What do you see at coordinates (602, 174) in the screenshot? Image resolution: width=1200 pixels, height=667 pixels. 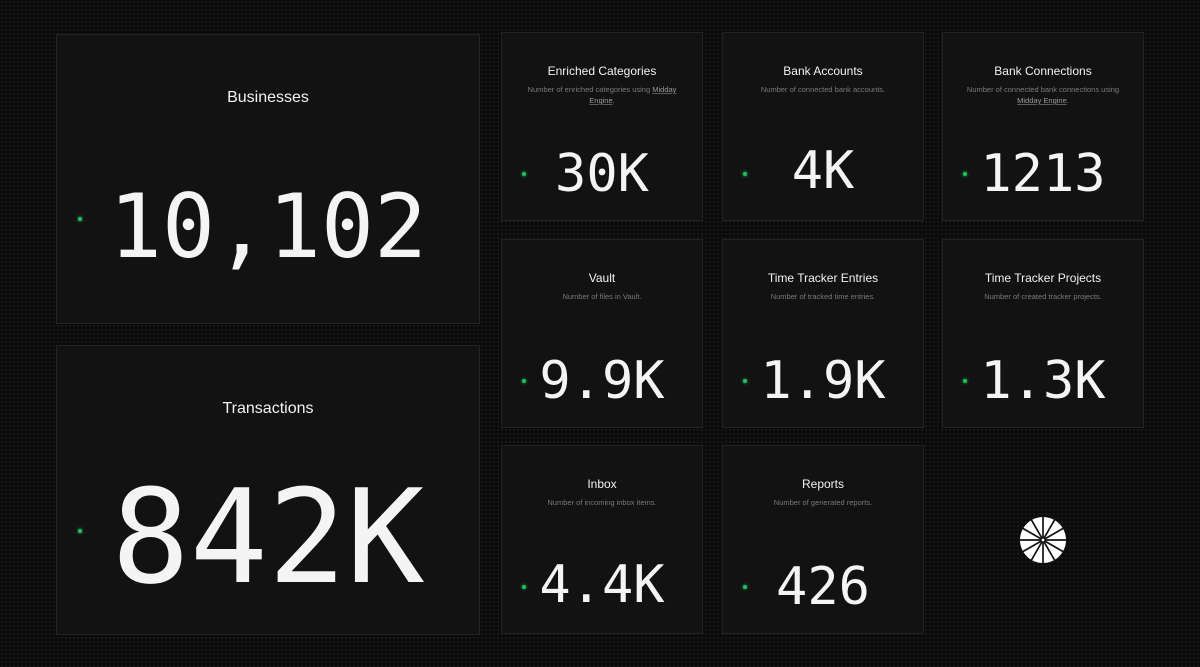 I see `enriched-categories-value: 30K` at bounding box center [602, 174].